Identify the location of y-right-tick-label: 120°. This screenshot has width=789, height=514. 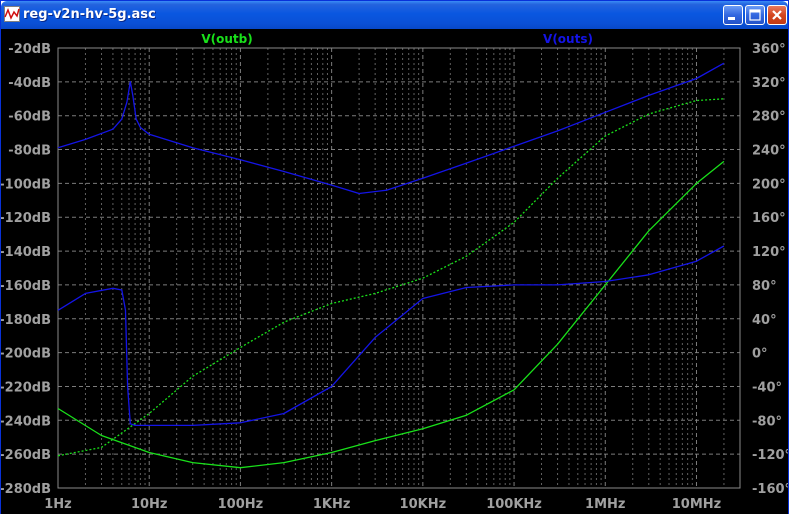
(769, 252).